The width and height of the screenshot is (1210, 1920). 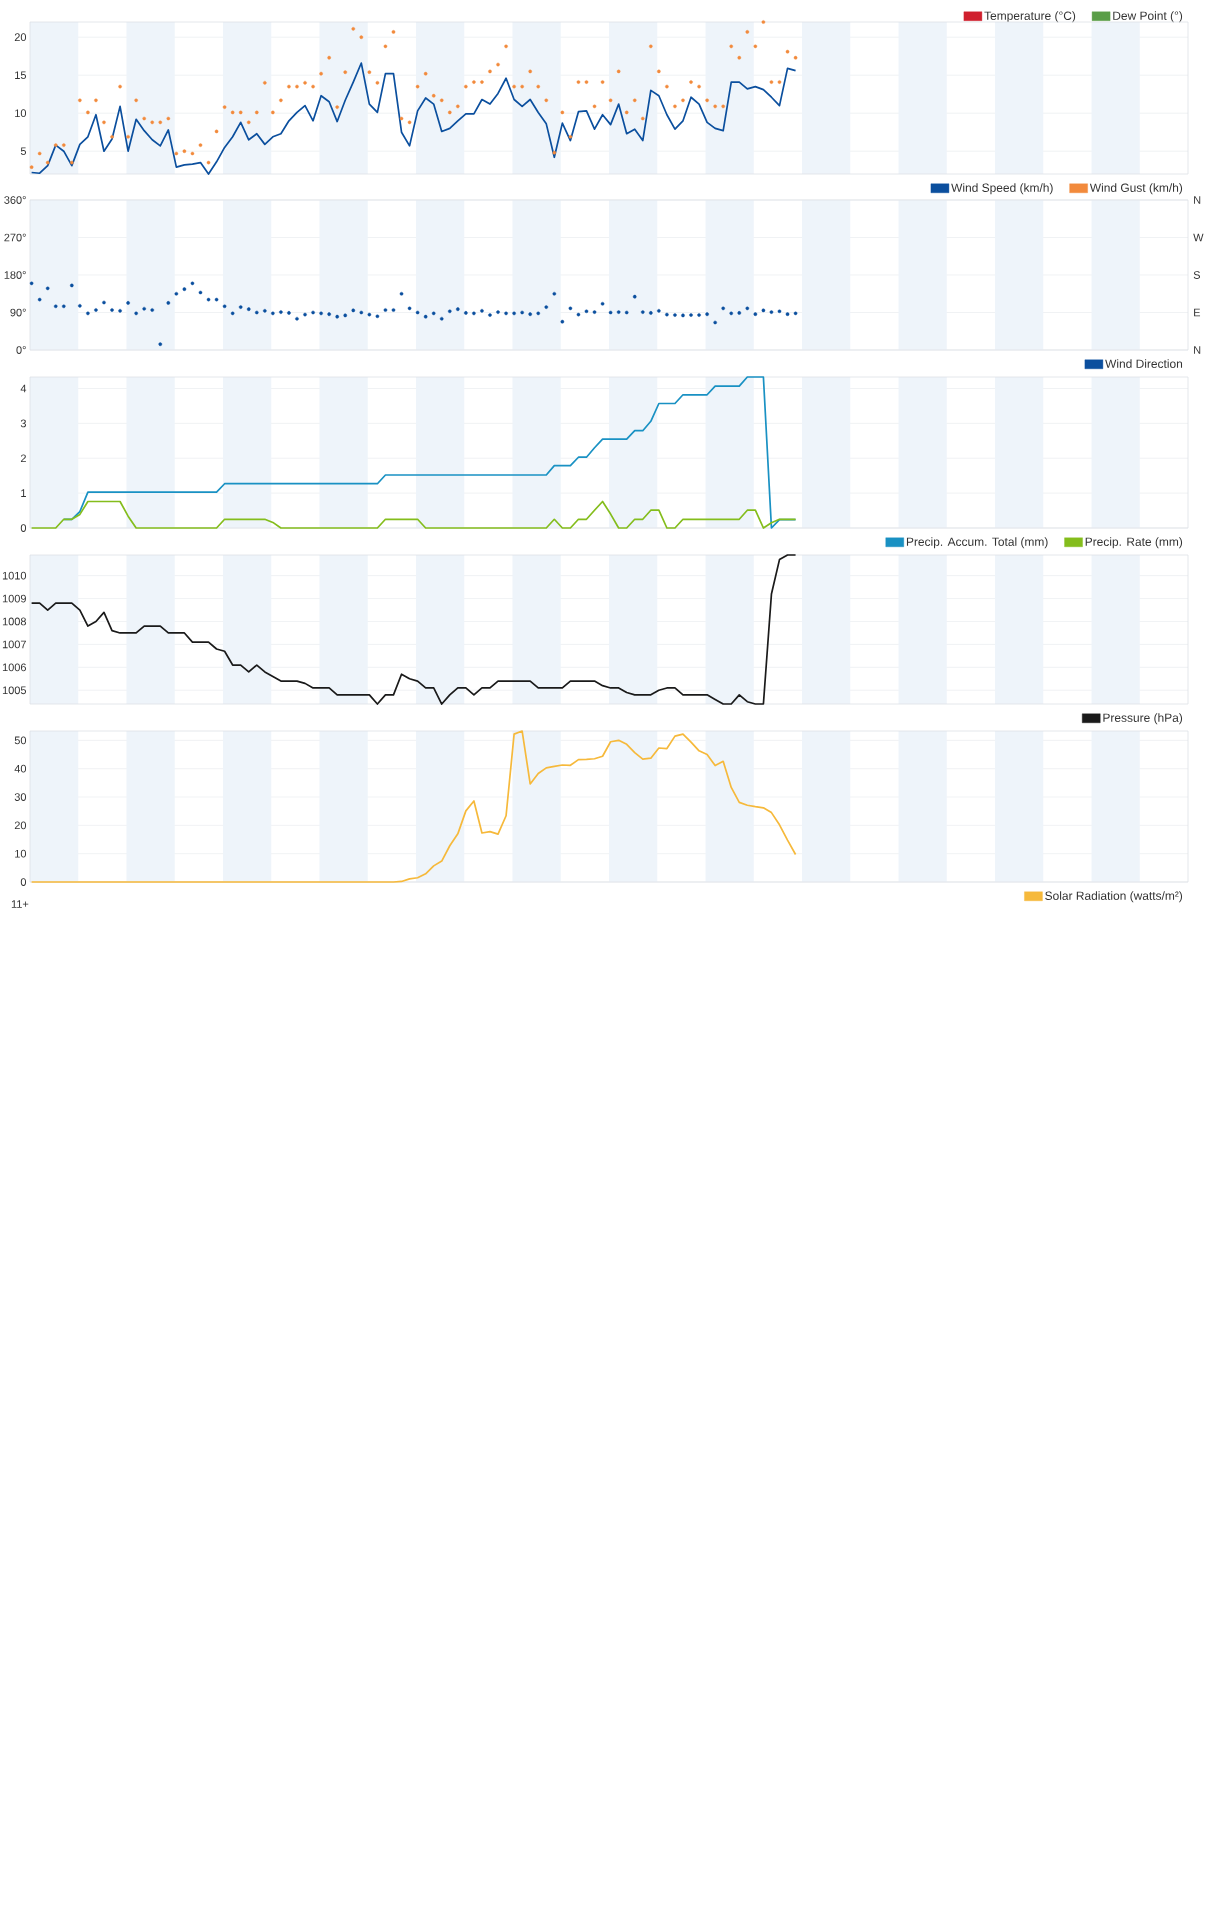 What do you see at coordinates (21, 350) in the screenshot?
I see `y-tick-label: 0°` at bounding box center [21, 350].